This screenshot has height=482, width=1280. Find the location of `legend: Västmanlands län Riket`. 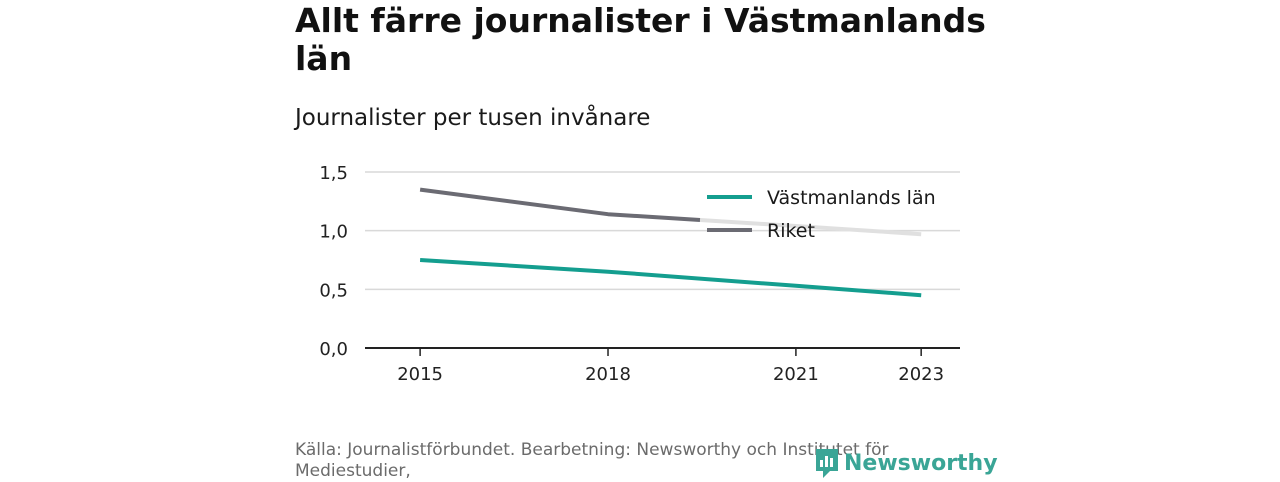

legend: Västmanlands län Riket is located at coordinates (821, 214).